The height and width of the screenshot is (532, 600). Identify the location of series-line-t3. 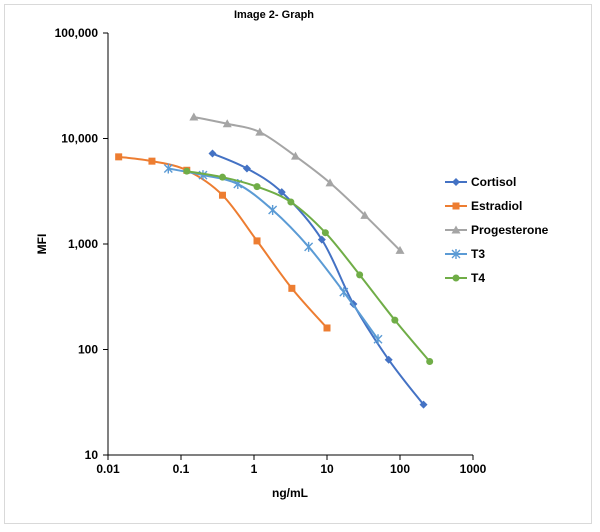
(273, 253).